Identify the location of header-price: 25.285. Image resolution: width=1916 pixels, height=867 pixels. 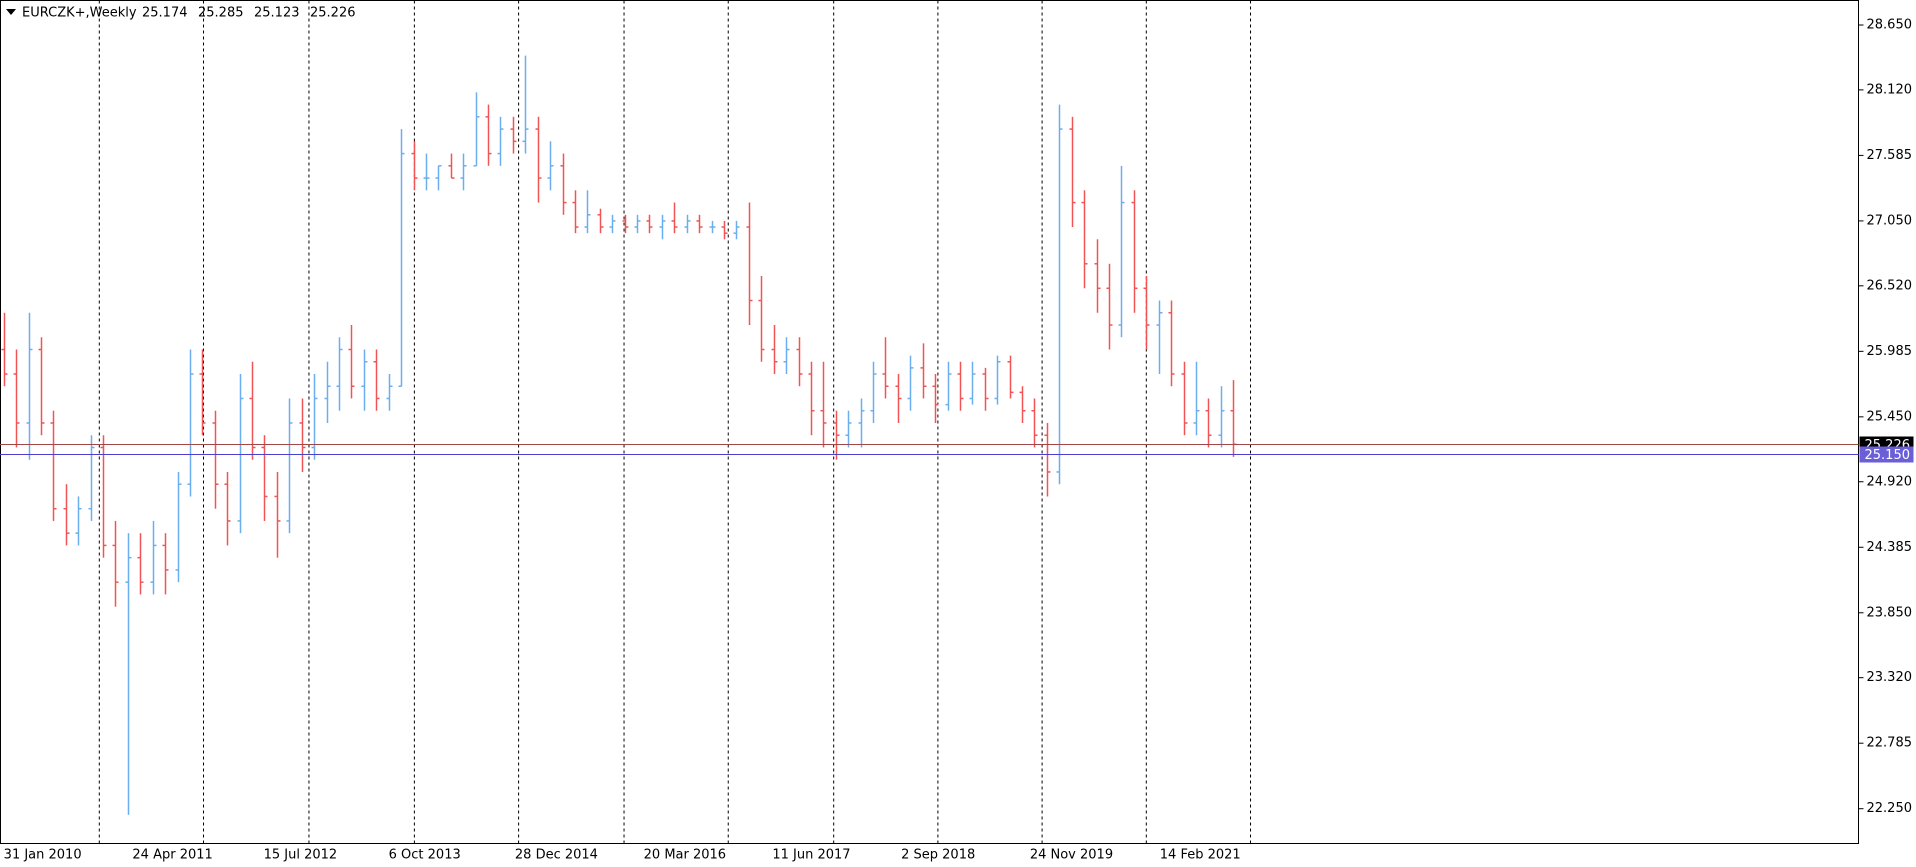
(221, 13).